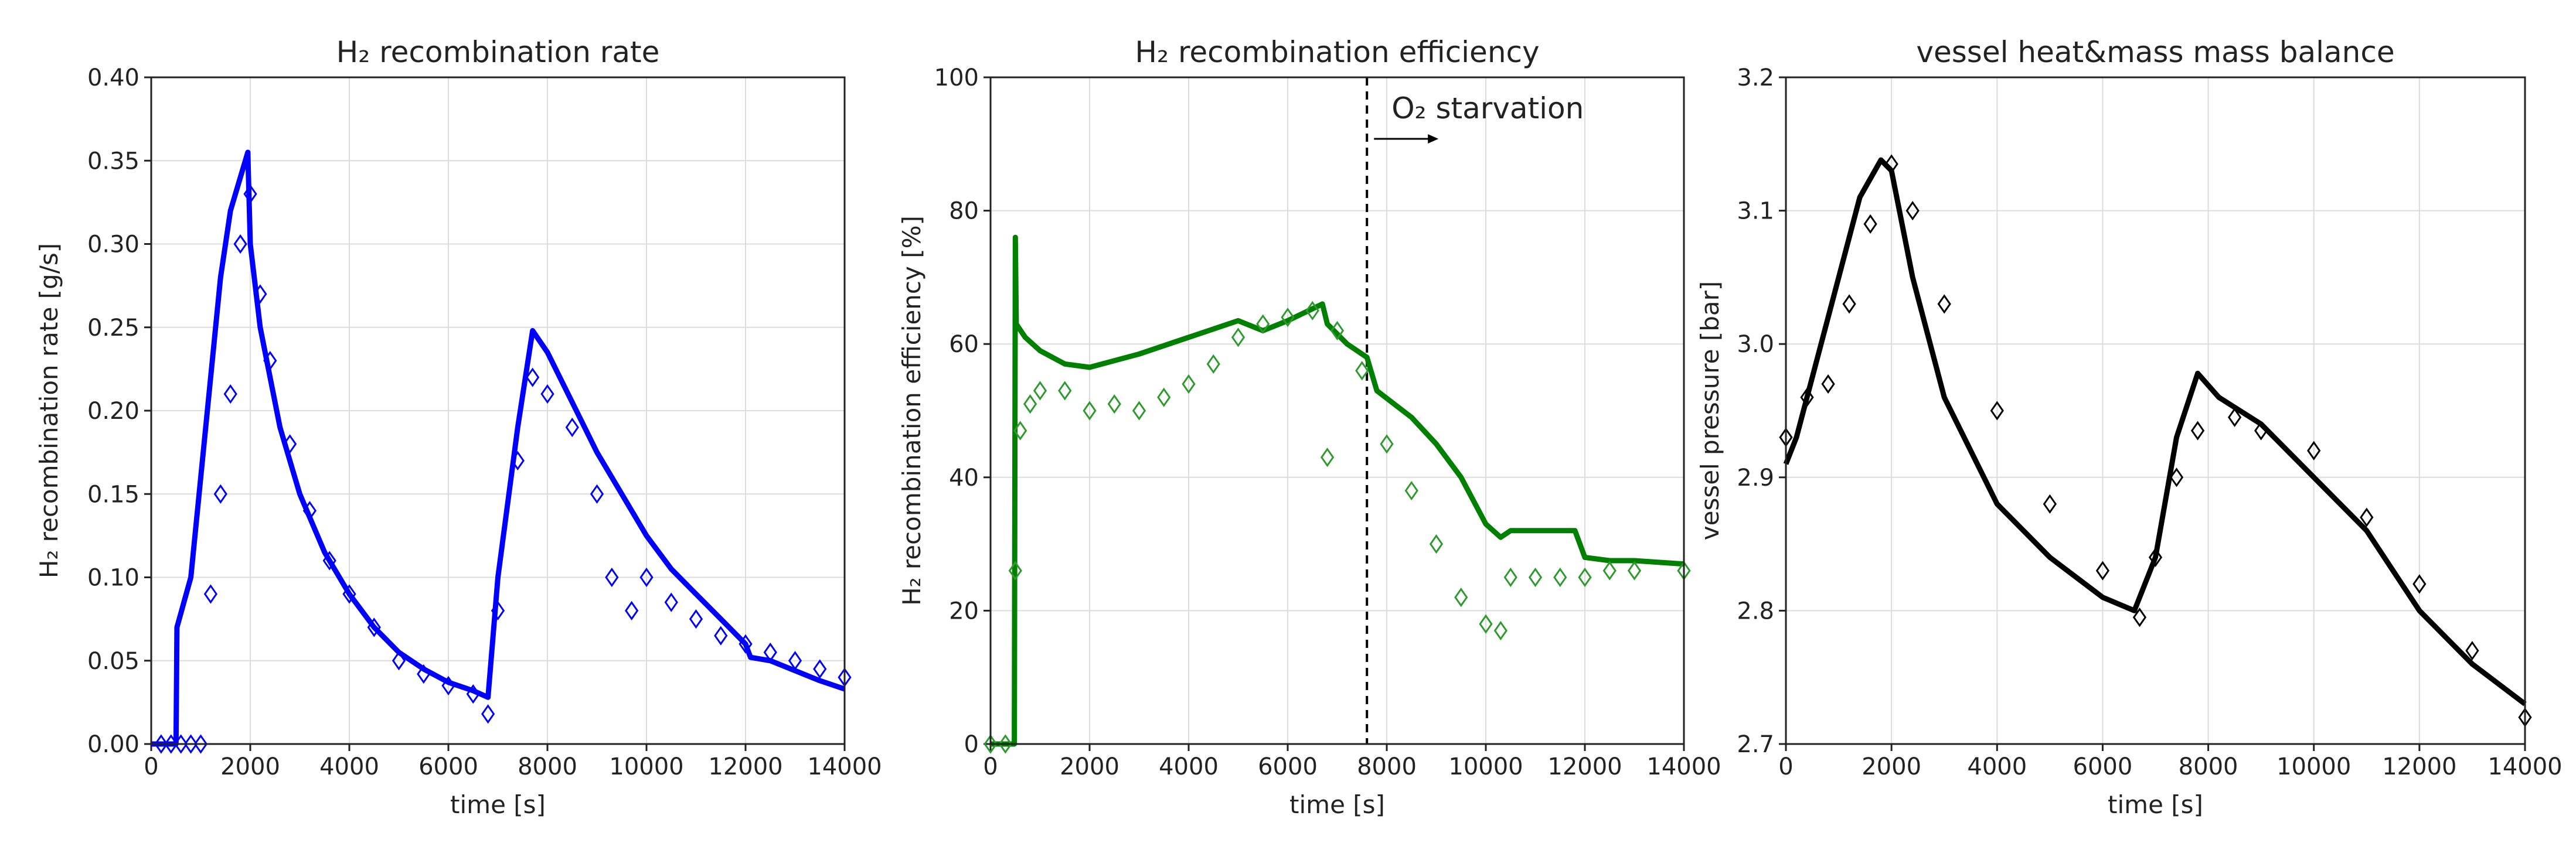  I want to click on y-tick-label: 0.35, so click(113, 161).